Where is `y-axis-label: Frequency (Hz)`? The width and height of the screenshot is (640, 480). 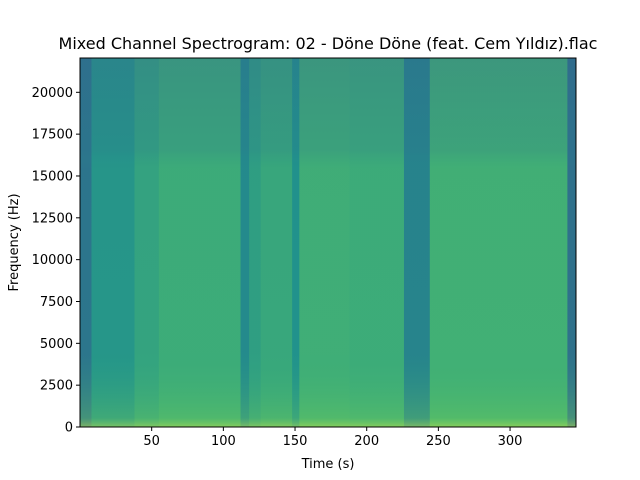
y-axis-label: Frequency (Hz) is located at coordinates (14, 242).